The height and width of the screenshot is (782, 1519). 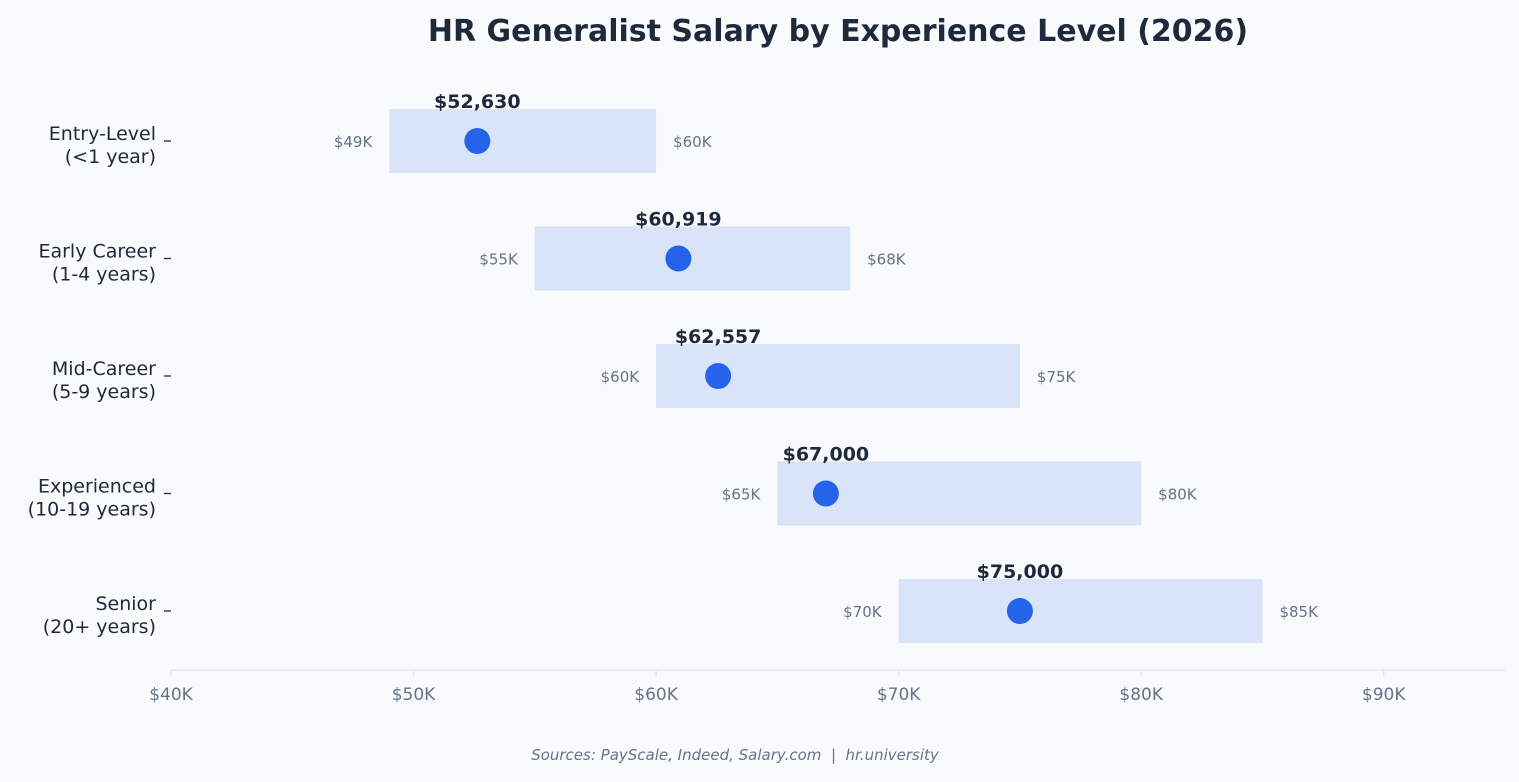 I want to click on category-label: Entry-Level (<1 year), so click(x=102, y=145).